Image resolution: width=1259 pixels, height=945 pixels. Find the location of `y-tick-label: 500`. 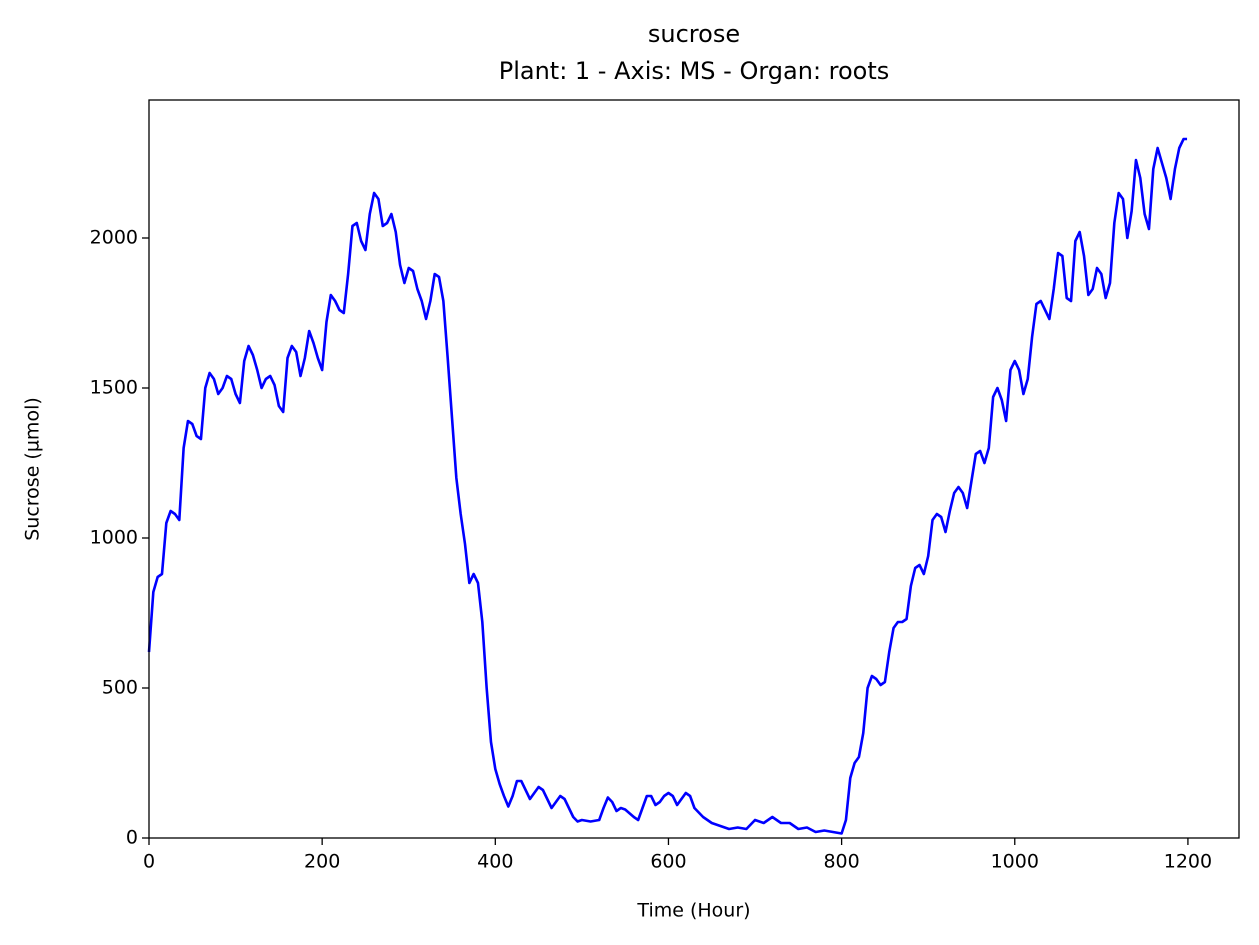

y-tick-label: 500 is located at coordinates (120, 688).